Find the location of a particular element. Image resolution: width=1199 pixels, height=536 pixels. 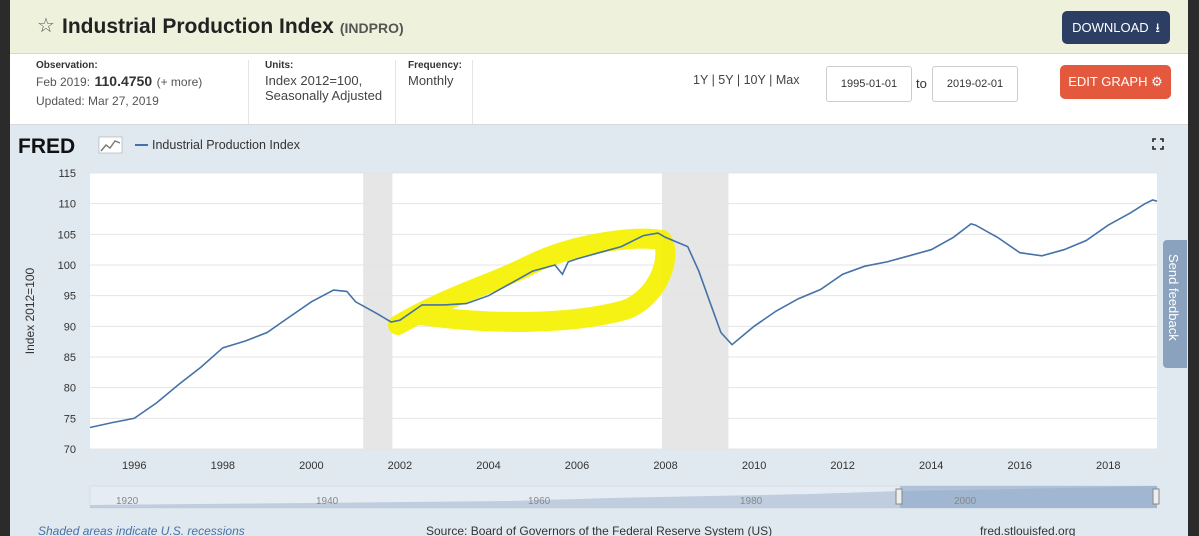

y-axis-label: Index 2012=100 is located at coordinates (30, 310).